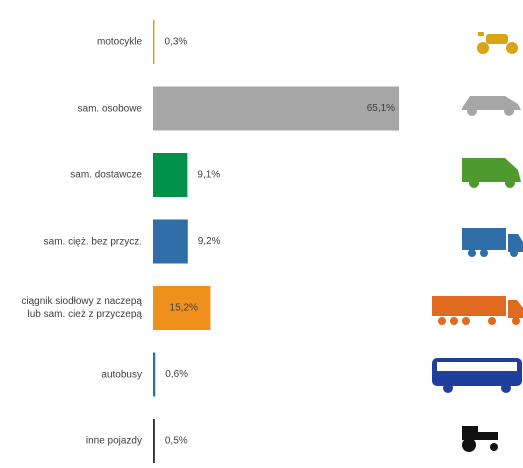  Describe the element at coordinates (121, 374) in the screenshot. I see `category-label: autobusy` at that location.